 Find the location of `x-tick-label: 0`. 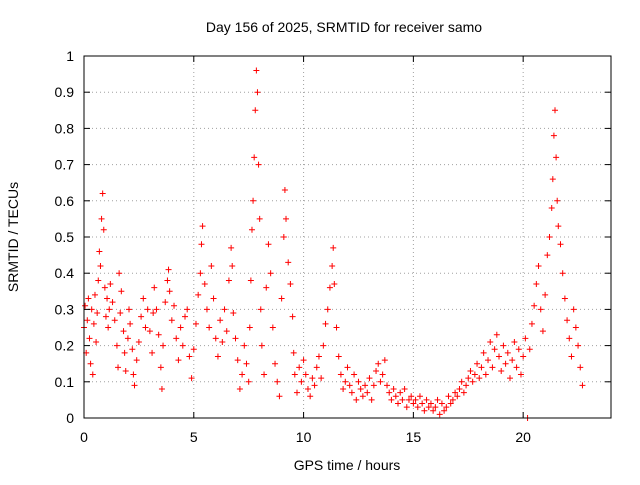

x-tick-label: 0 is located at coordinates (84, 437).